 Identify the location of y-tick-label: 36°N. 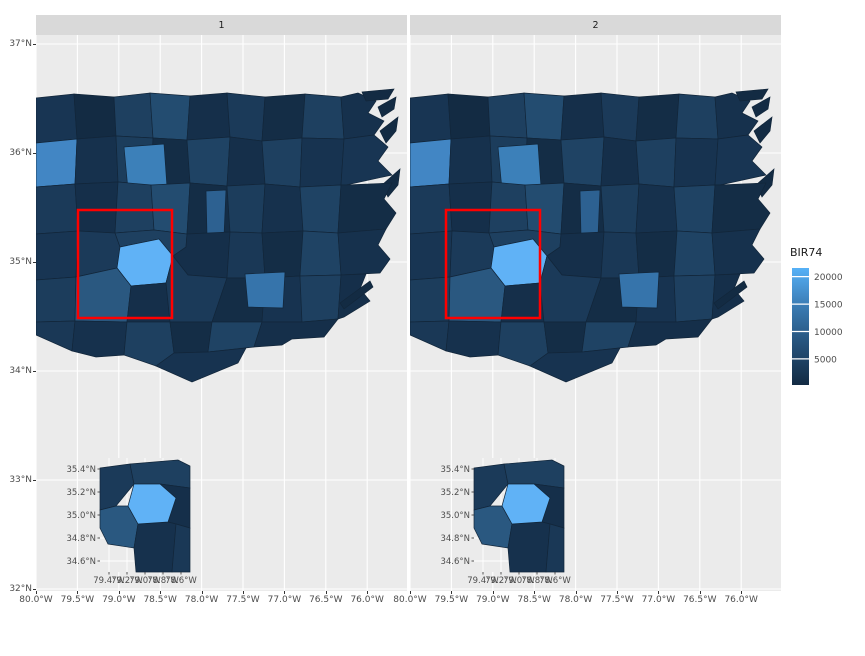
(20, 153).